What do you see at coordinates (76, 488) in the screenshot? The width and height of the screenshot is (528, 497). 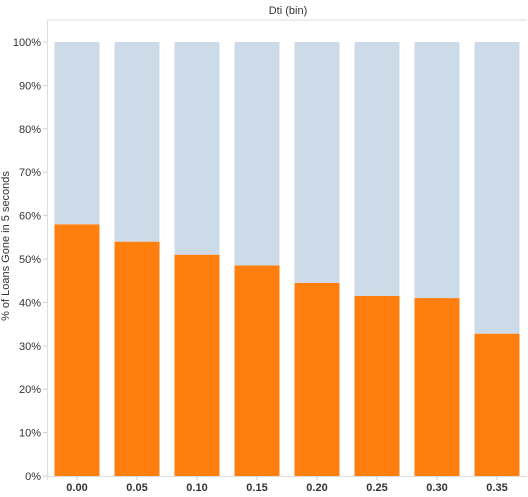 I see `x-tick-label: 0.00` at bounding box center [76, 488].